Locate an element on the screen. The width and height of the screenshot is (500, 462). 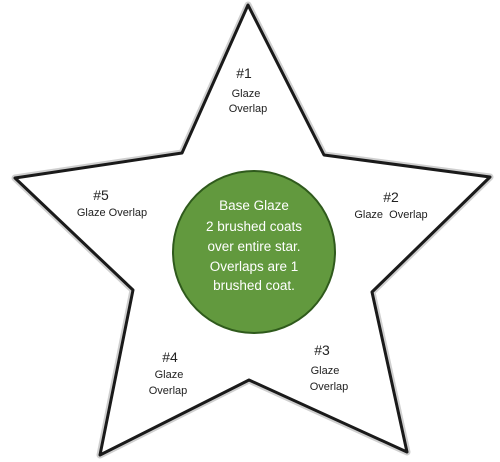
base-glaze-circle is located at coordinates (254, 252).